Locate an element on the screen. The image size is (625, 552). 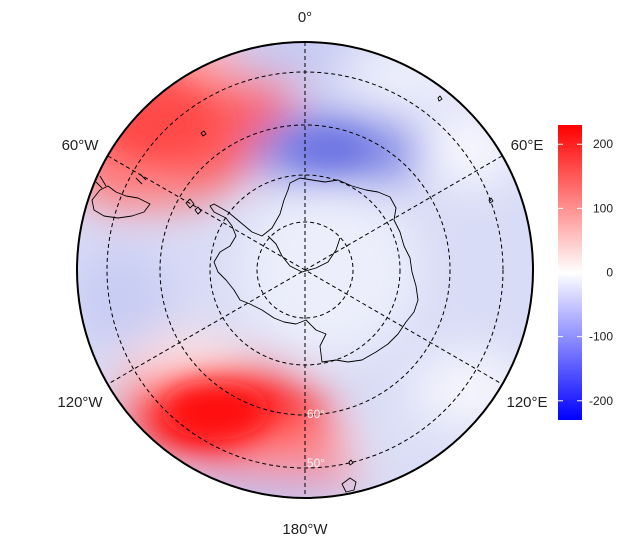
lon-label-bottom: 180°W is located at coordinates (305, 529).